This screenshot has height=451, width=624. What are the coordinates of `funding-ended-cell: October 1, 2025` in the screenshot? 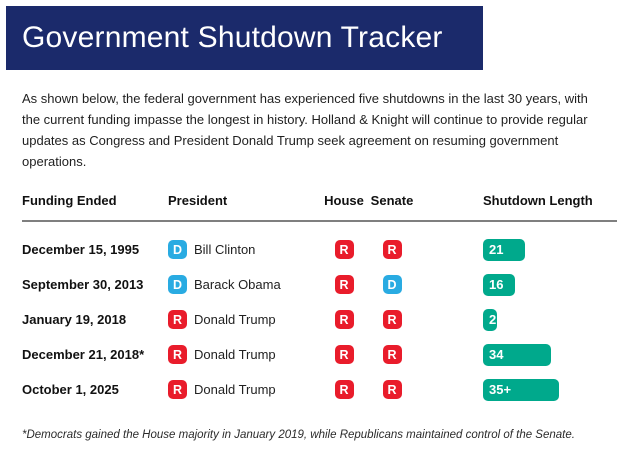 It's located at (70, 389).